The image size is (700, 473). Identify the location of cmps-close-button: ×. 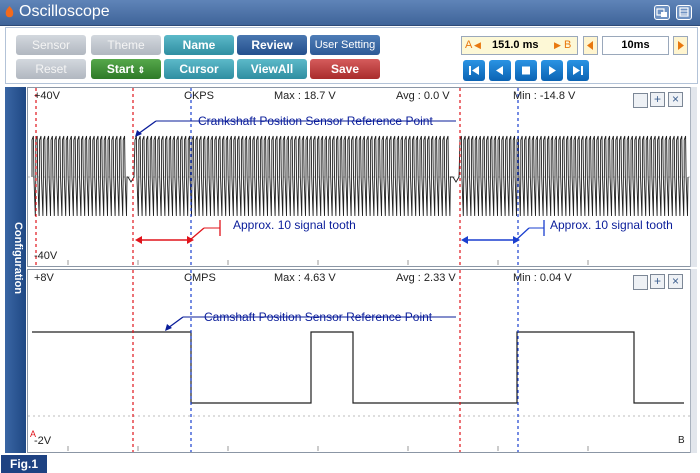
(675, 281).